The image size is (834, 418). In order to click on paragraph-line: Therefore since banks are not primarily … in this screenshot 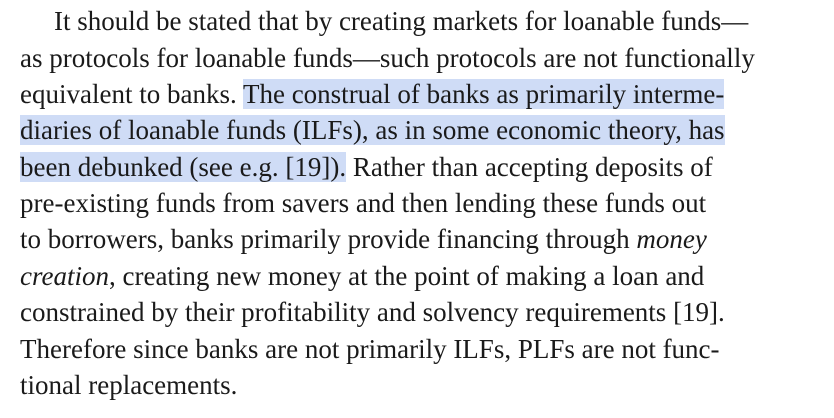, I will do `click(370, 349)`.